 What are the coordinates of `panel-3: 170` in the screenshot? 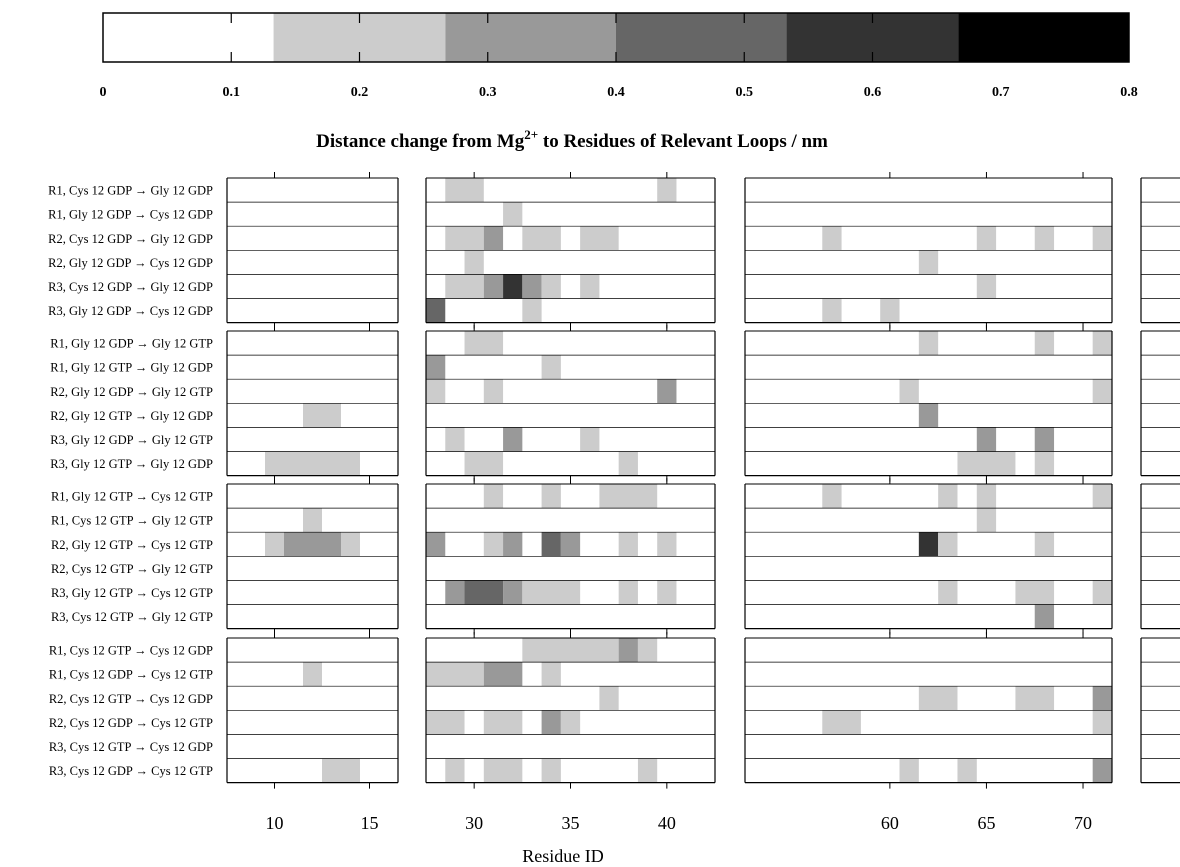 It's located at (1160, 480).